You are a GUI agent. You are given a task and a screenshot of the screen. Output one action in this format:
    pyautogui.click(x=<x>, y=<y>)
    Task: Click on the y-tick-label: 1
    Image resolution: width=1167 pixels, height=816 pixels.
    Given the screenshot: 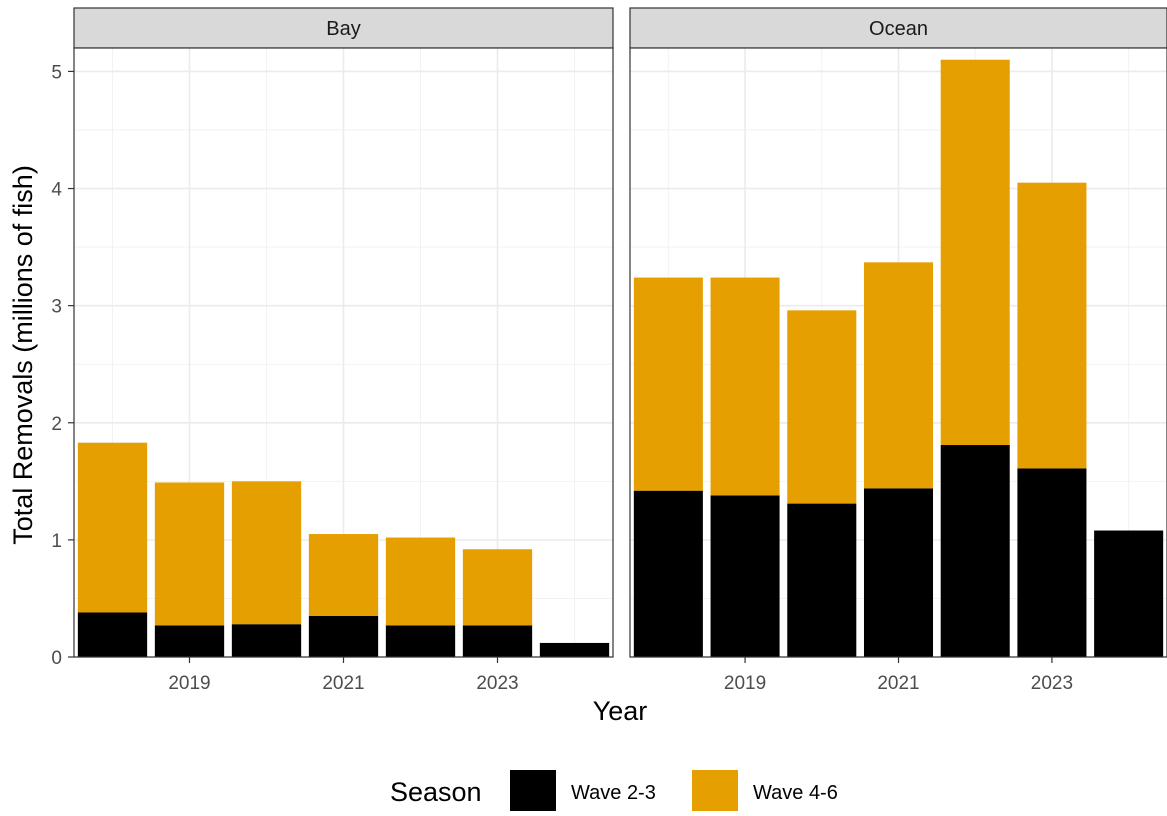 What is the action you would take?
    pyautogui.click(x=56, y=541)
    